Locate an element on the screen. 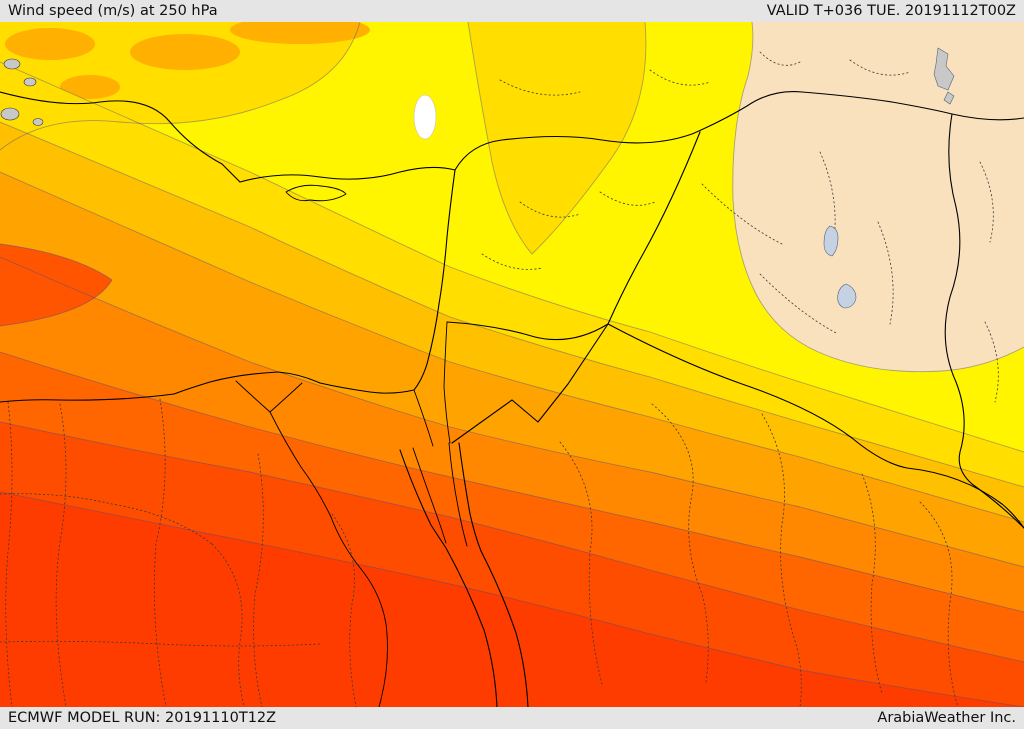 This screenshot has height=729, width=1024. israel-jordan-border is located at coordinates (447, 382).